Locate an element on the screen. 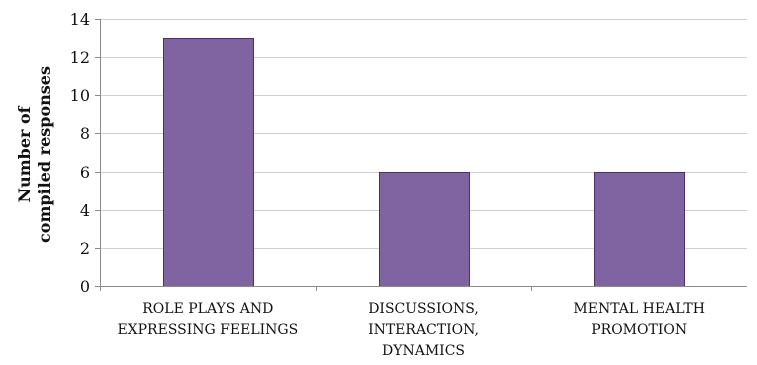 Image resolution: width=757 pixels, height=365 pixels. x-category-label-line: DISCUSSIONS, is located at coordinates (423, 309).